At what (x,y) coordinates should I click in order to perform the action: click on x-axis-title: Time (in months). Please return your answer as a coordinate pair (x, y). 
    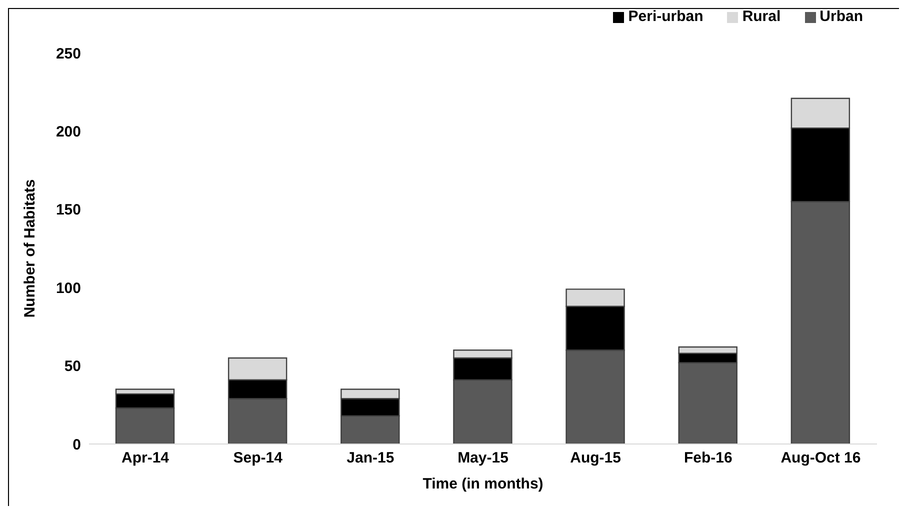
    Looking at the image, I should click on (483, 484).